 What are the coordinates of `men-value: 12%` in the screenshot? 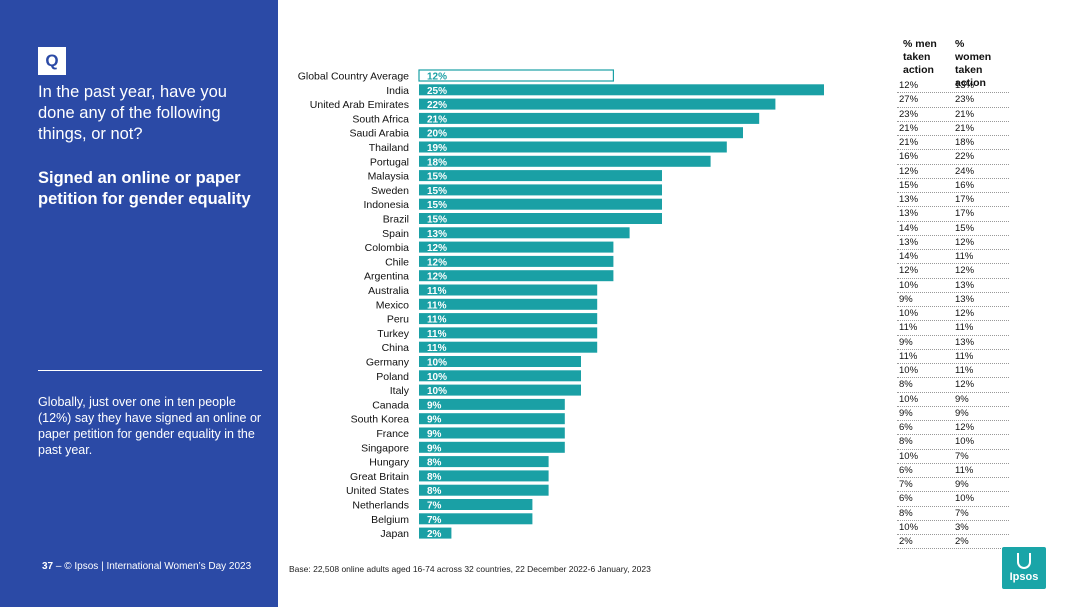 It's located at (909, 271).